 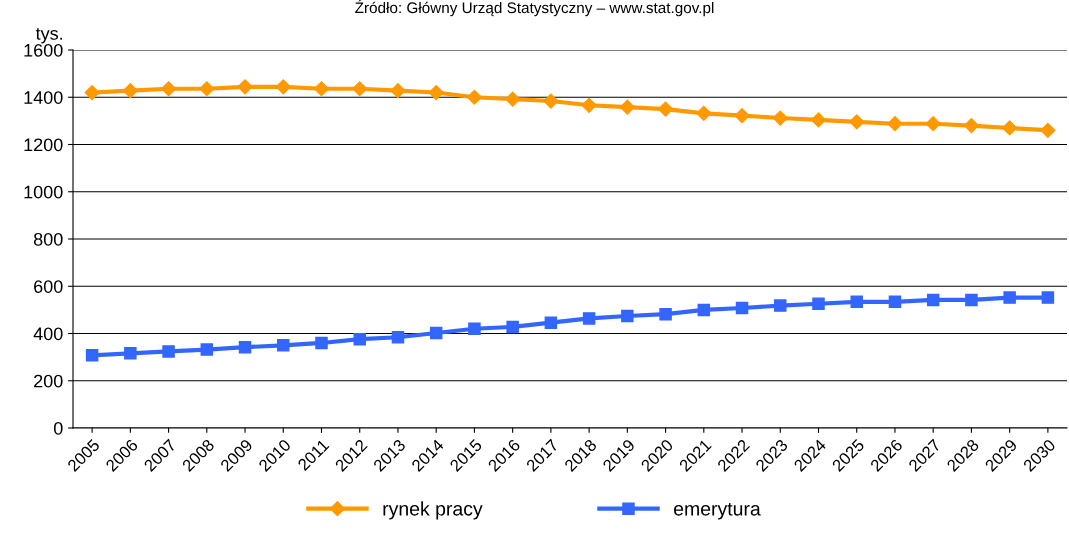 I want to click on y-tick-label: 1000, so click(x=43, y=192).